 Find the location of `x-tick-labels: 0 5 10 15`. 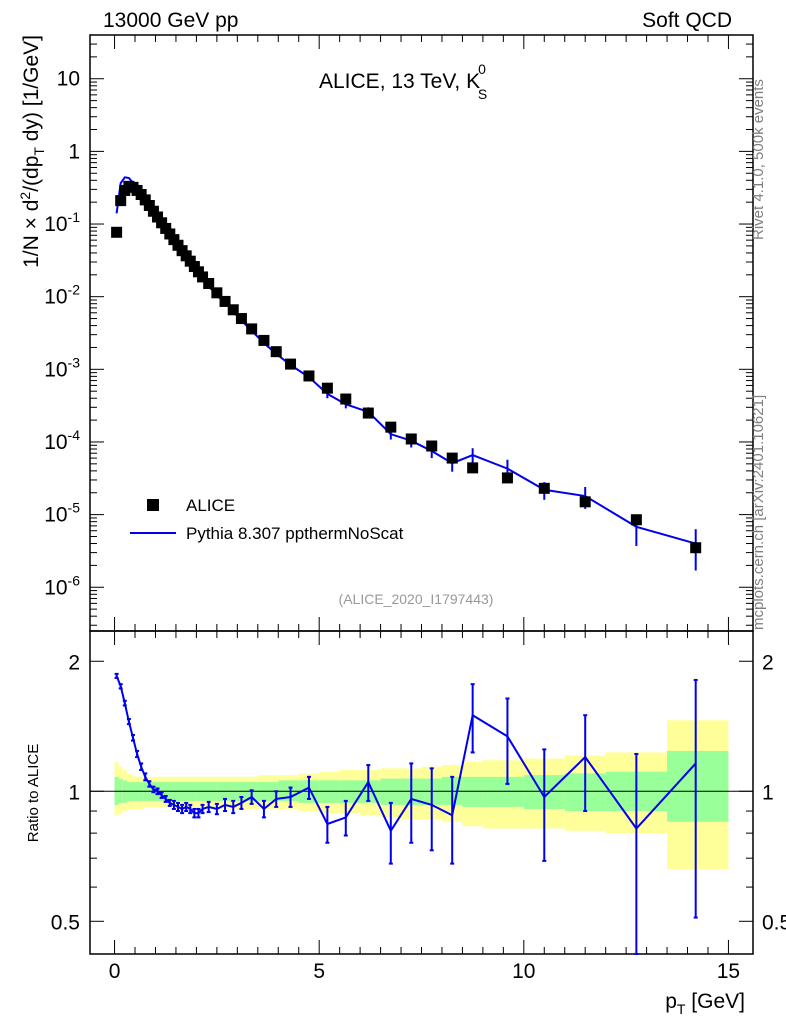

x-tick-labels: 0 5 10 15 is located at coordinates (424, 971).